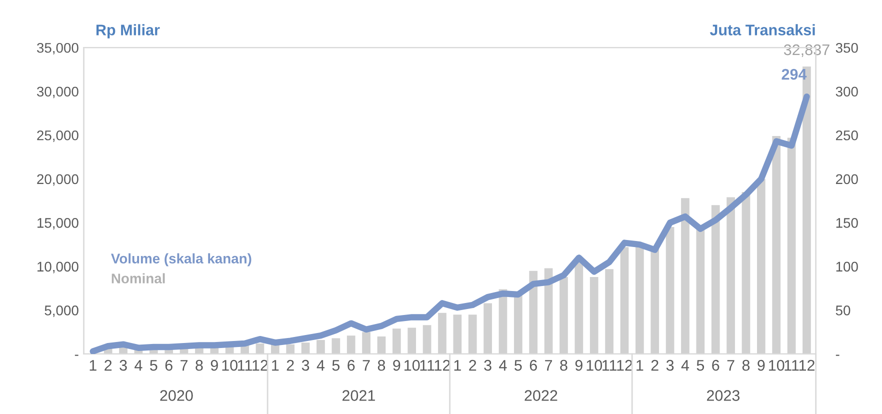 This screenshot has width=882, height=414. What do you see at coordinates (838, 355) in the screenshot?
I see `y2-tick-label: -` at bounding box center [838, 355].